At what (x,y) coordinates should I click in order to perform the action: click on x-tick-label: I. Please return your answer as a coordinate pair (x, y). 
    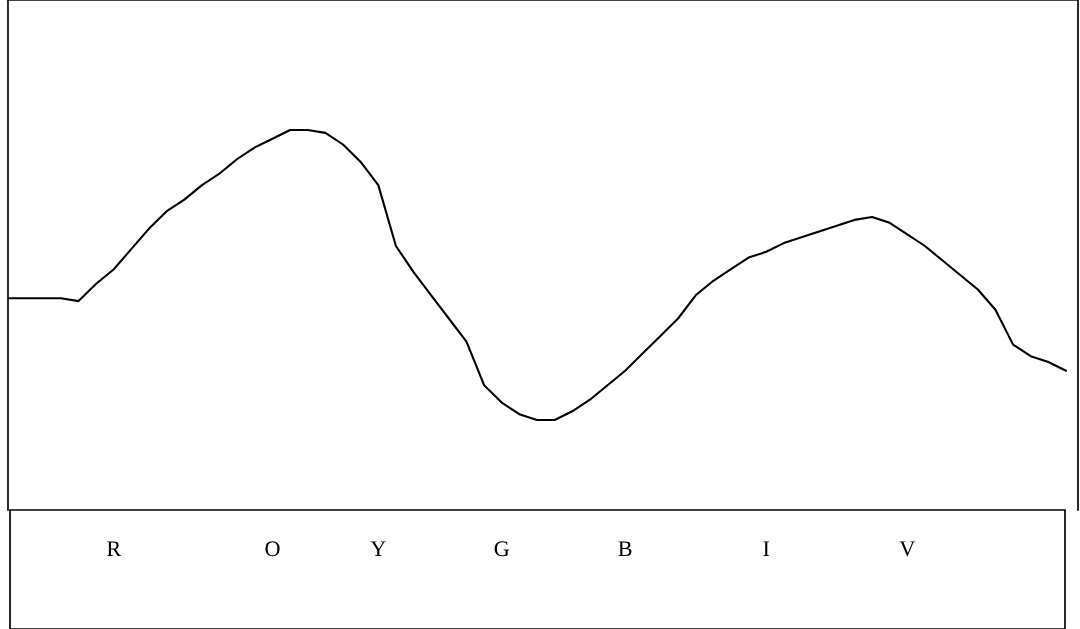
    Looking at the image, I should click on (766, 548).